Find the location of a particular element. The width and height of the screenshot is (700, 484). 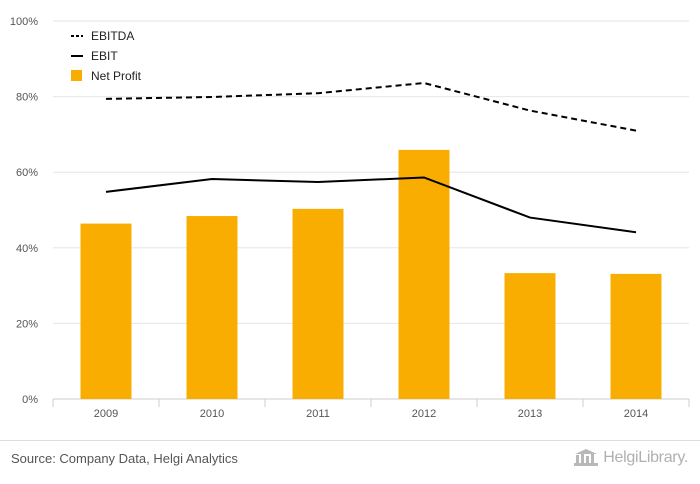

x-tick-label: 2014 is located at coordinates (636, 414).